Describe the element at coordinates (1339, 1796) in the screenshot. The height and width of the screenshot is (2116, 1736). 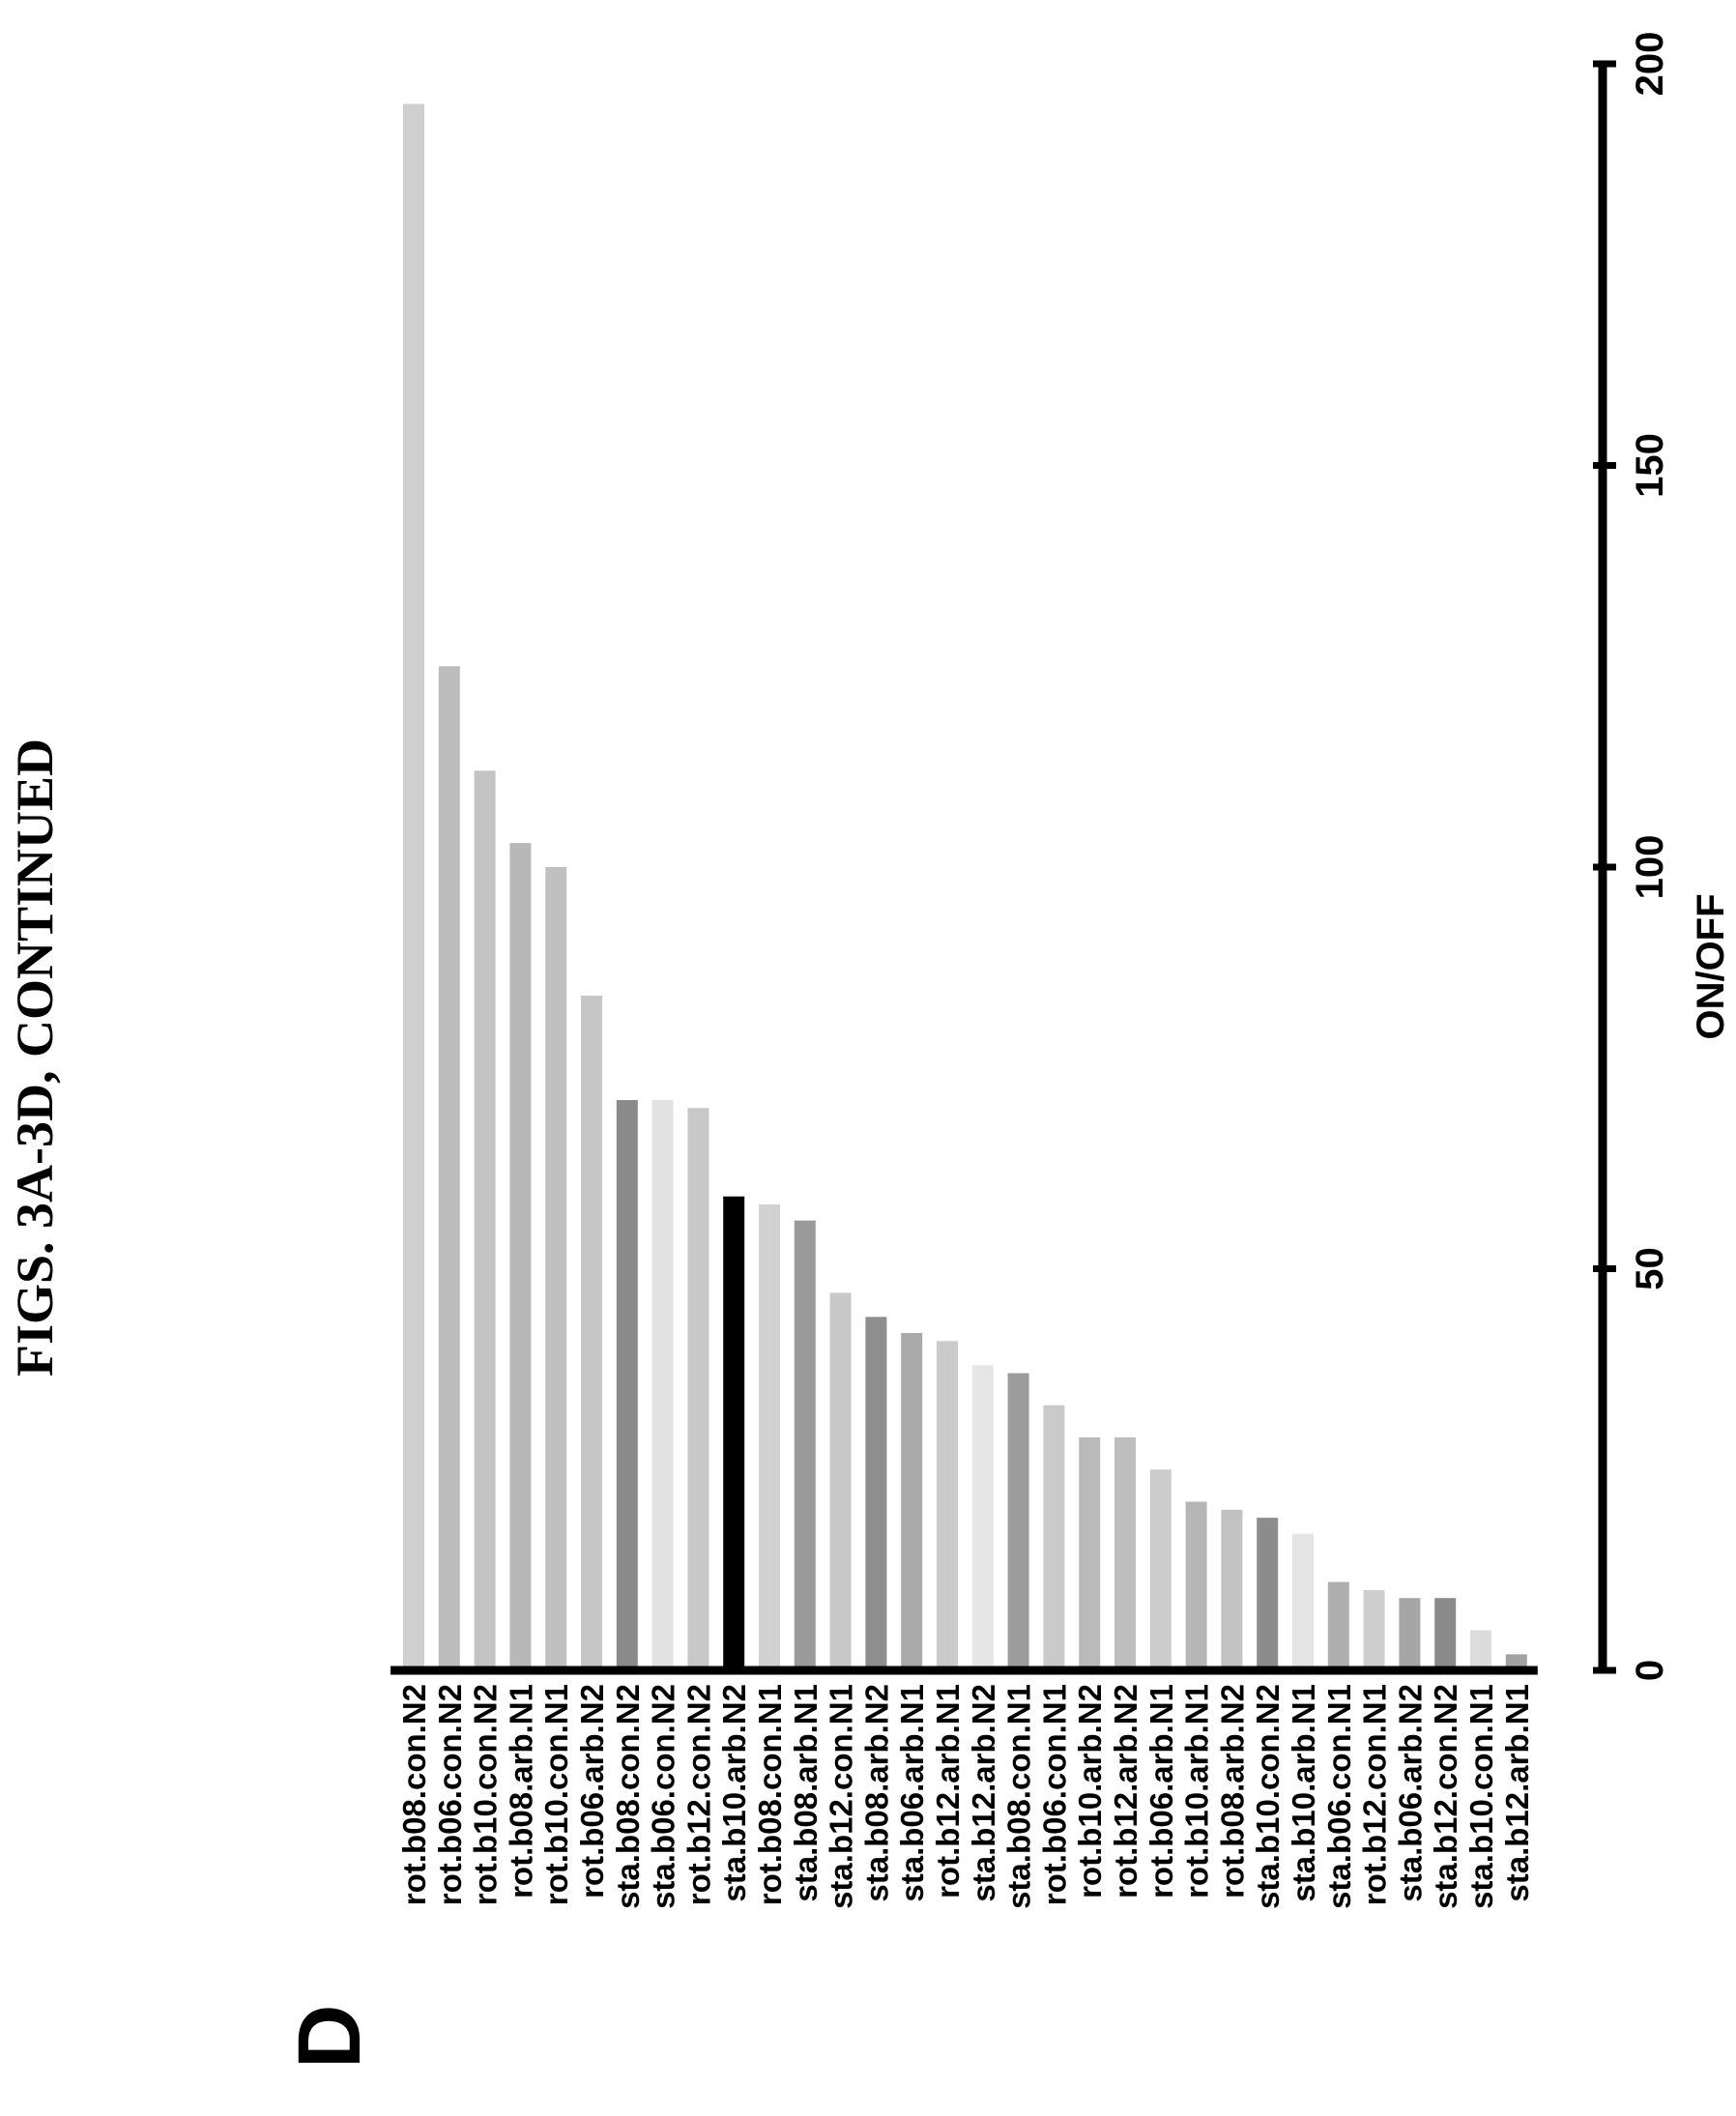
I see `category-label: sta.b06.con.N1` at that location.